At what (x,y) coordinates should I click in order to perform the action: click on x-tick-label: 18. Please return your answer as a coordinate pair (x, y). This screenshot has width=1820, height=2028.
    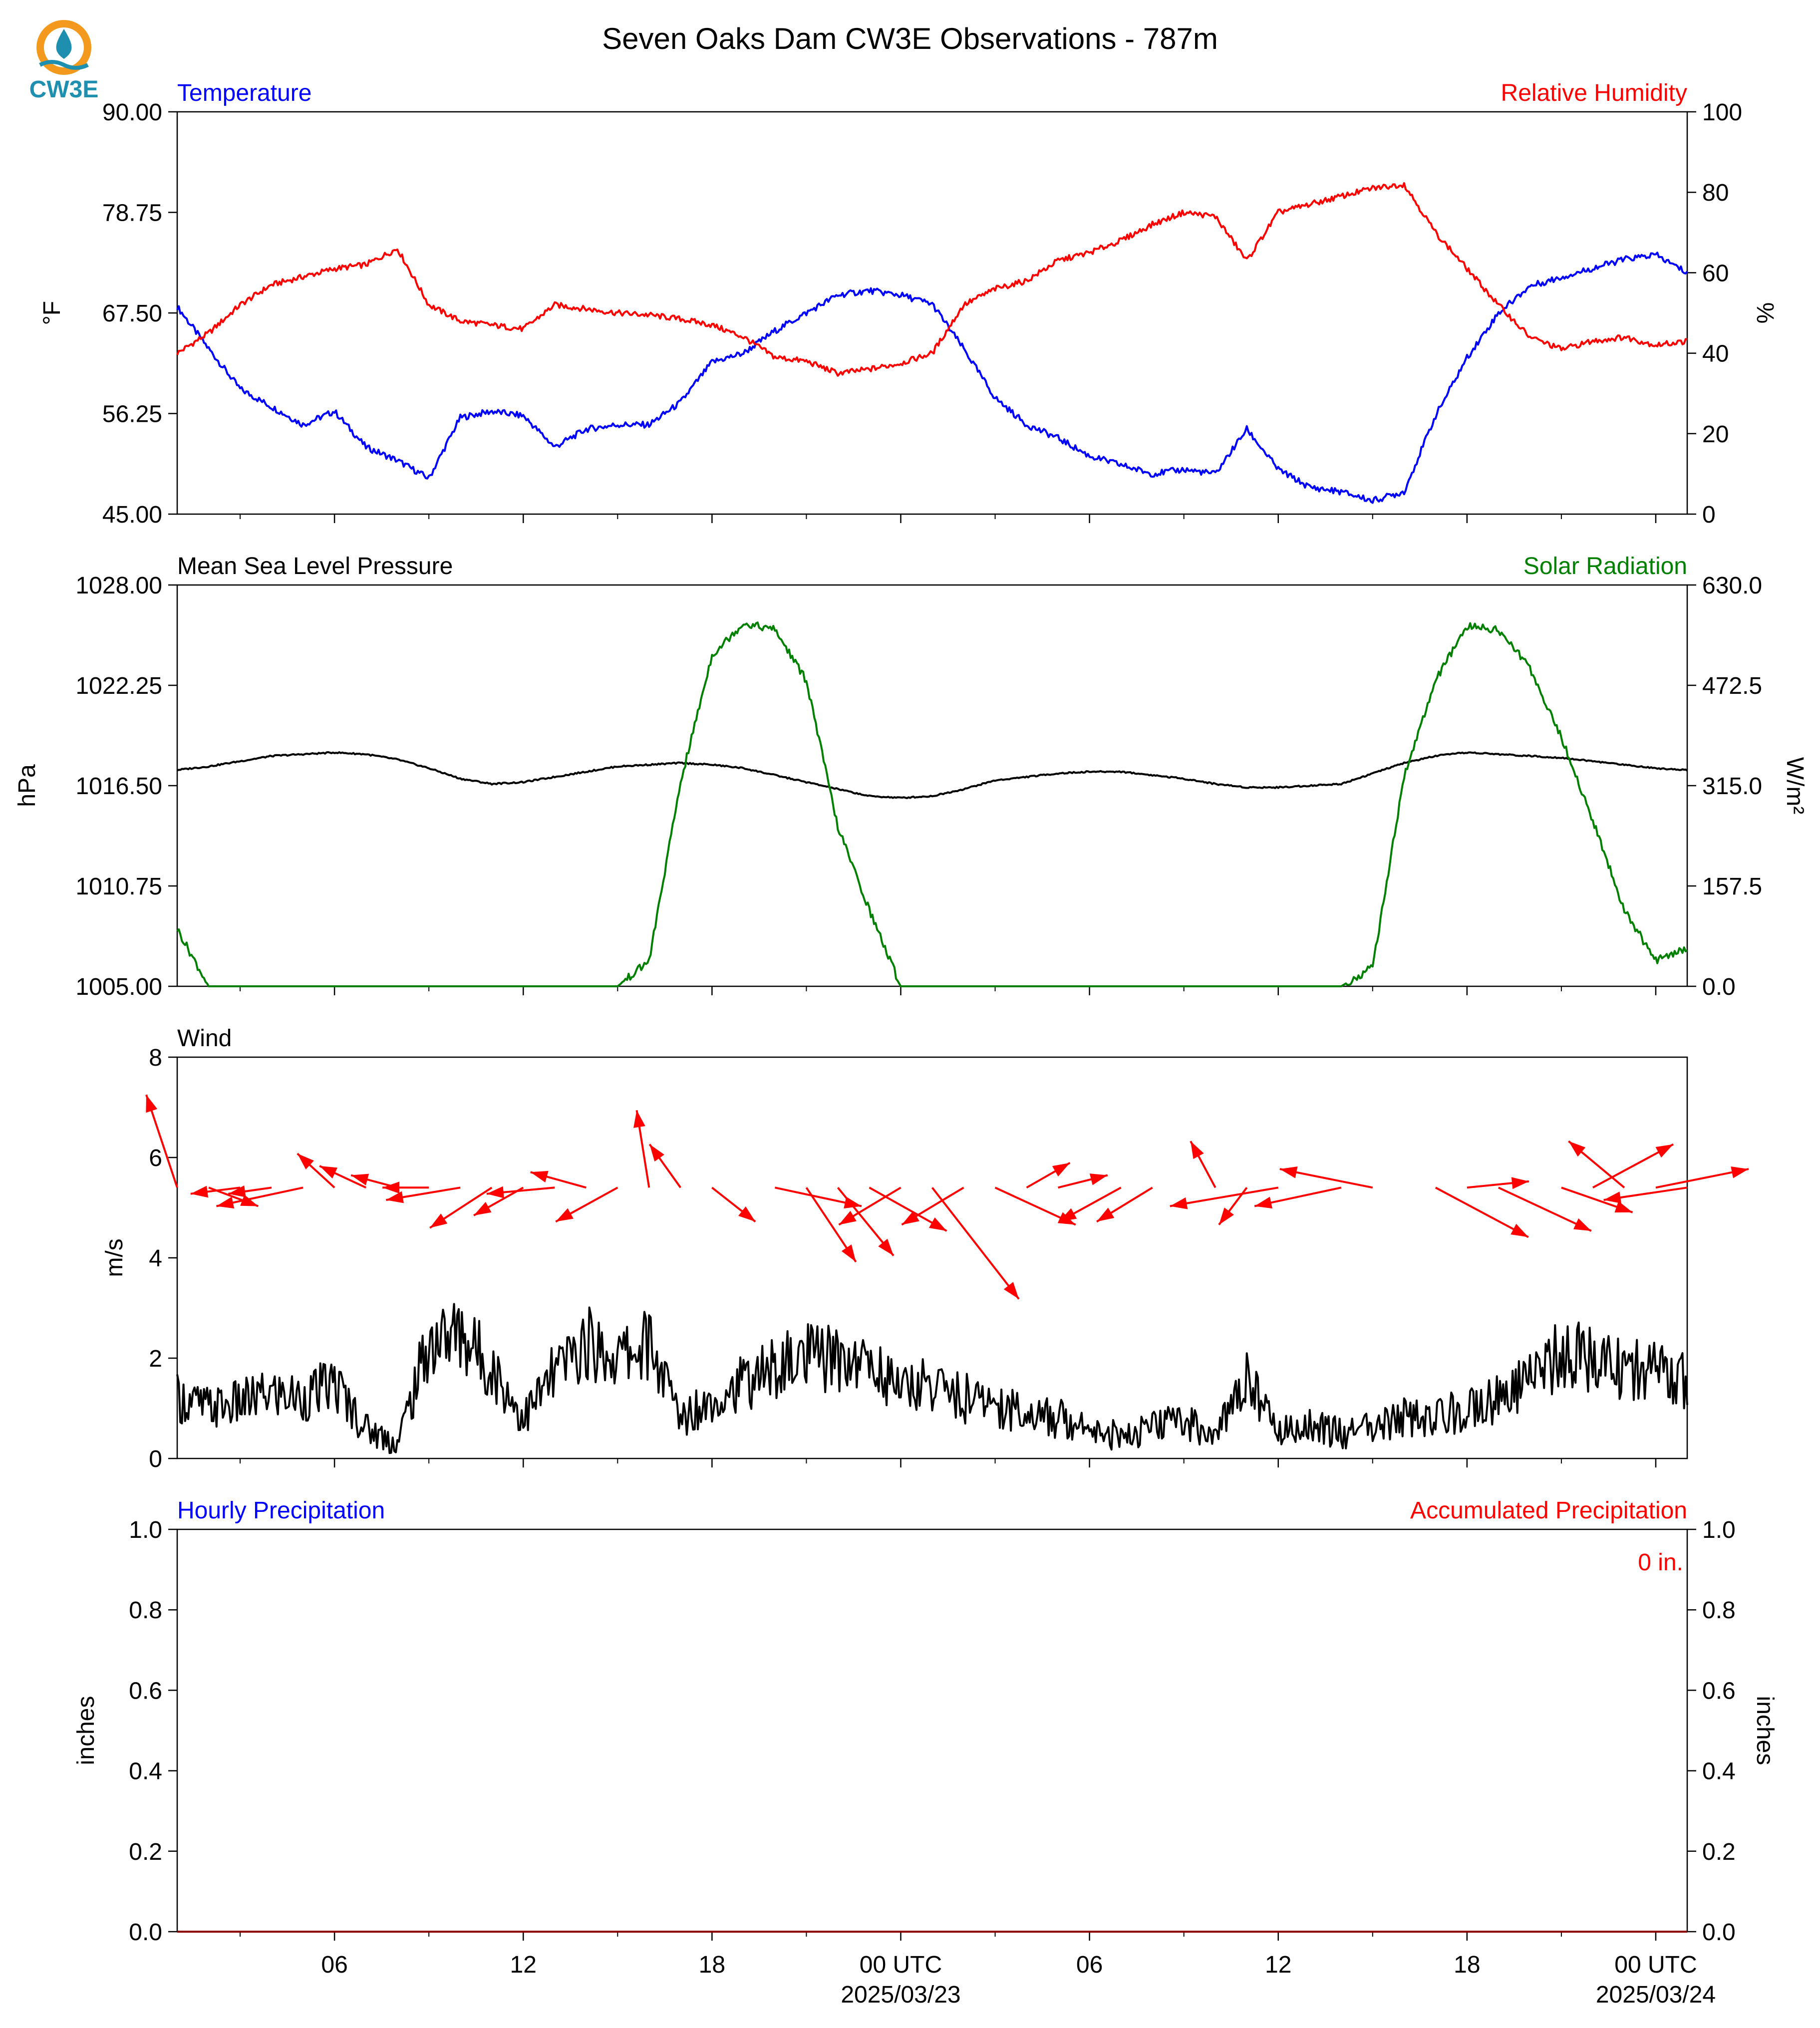
    Looking at the image, I should click on (712, 1965).